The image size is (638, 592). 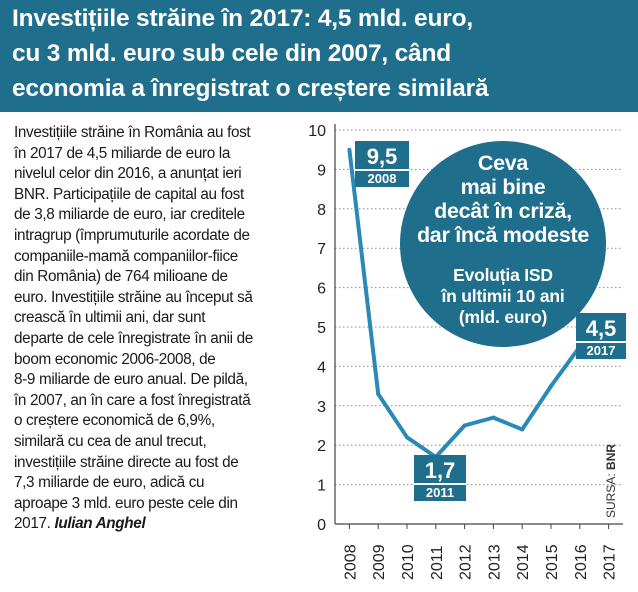 I want to click on y-tick-label: 0, so click(x=321, y=525).